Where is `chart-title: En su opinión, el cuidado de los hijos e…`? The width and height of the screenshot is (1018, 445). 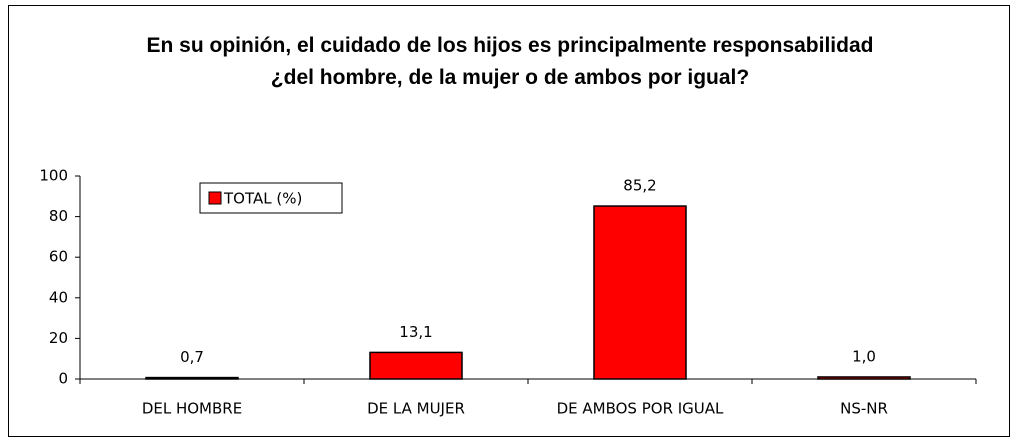 chart-title: En su opinión, el cuidado de los hijos e… is located at coordinates (510, 61).